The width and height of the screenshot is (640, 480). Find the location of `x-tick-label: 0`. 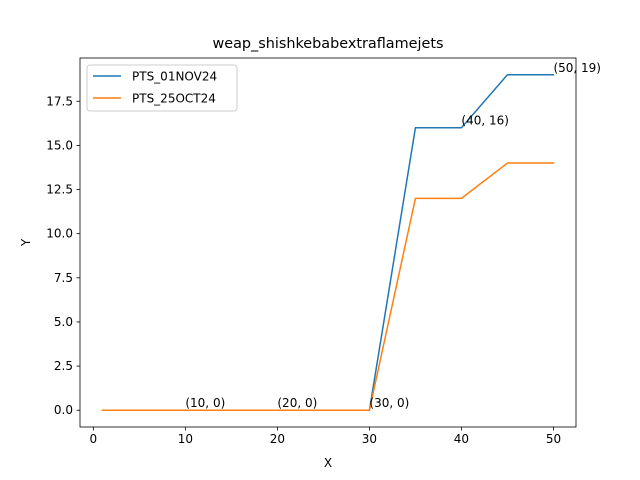

x-tick-label: 0 is located at coordinates (94, 439).